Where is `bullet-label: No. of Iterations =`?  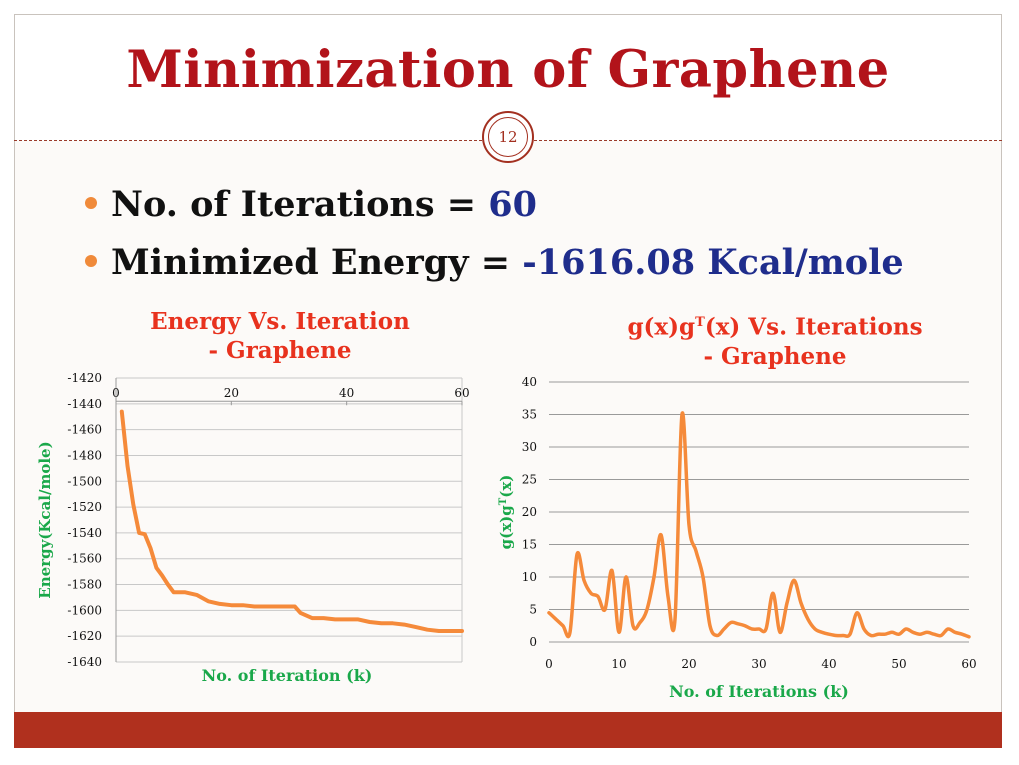 bullet-label: No. of Iterations = is located at coordinates (300, 204).